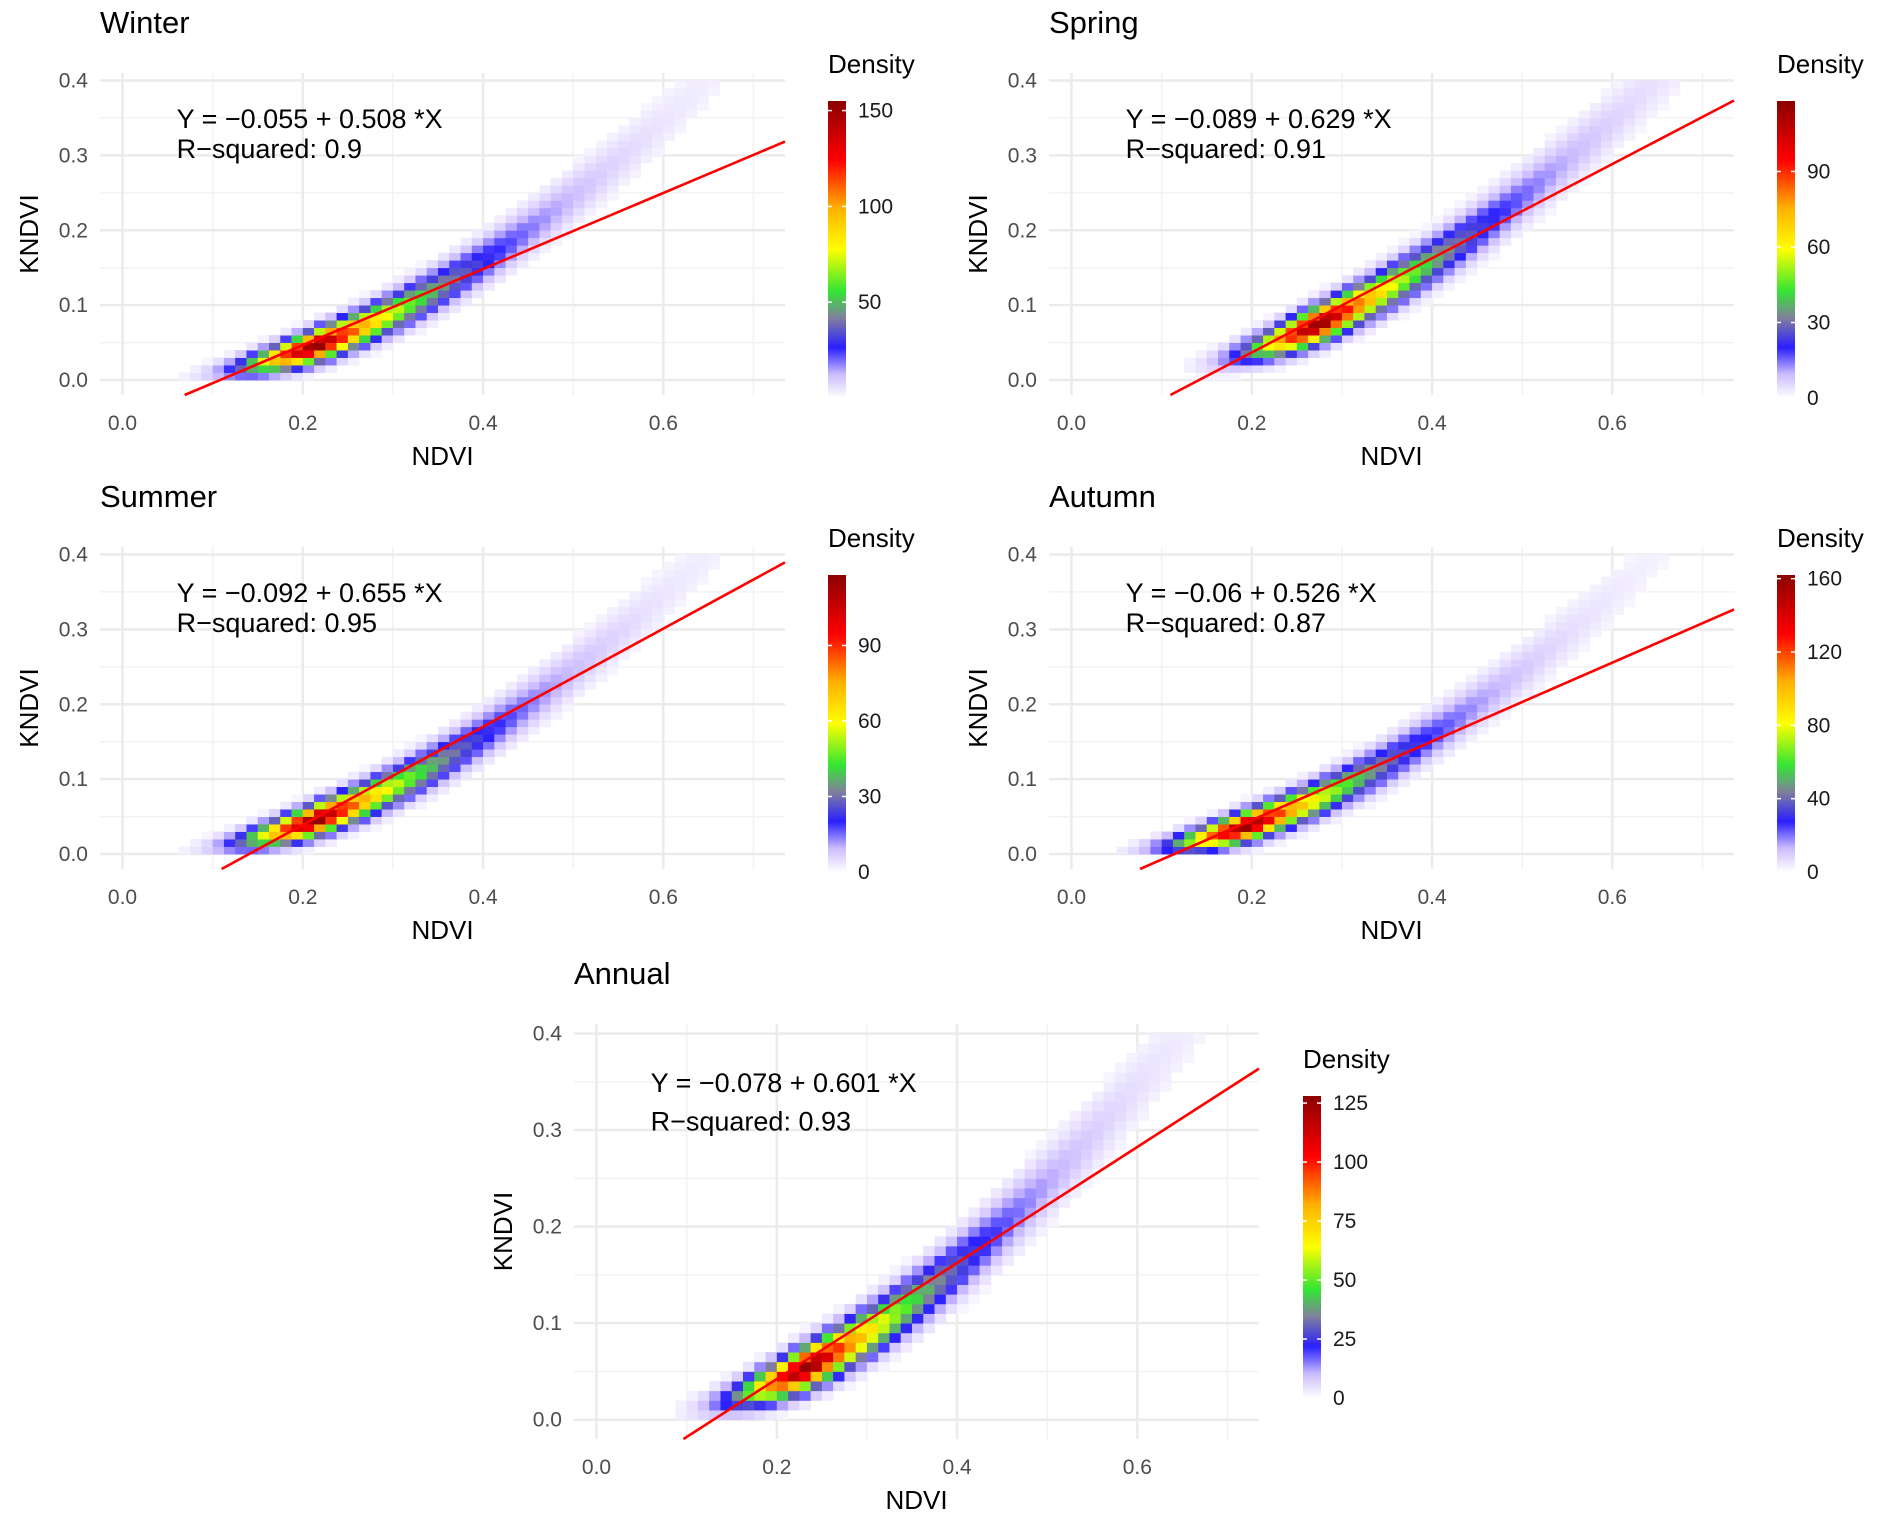 The height and width of the screenshot is (1521, 1892). Describe the element at coordinates (622, 973) in the screenshot. I see `chart-title: Annual` at that location.